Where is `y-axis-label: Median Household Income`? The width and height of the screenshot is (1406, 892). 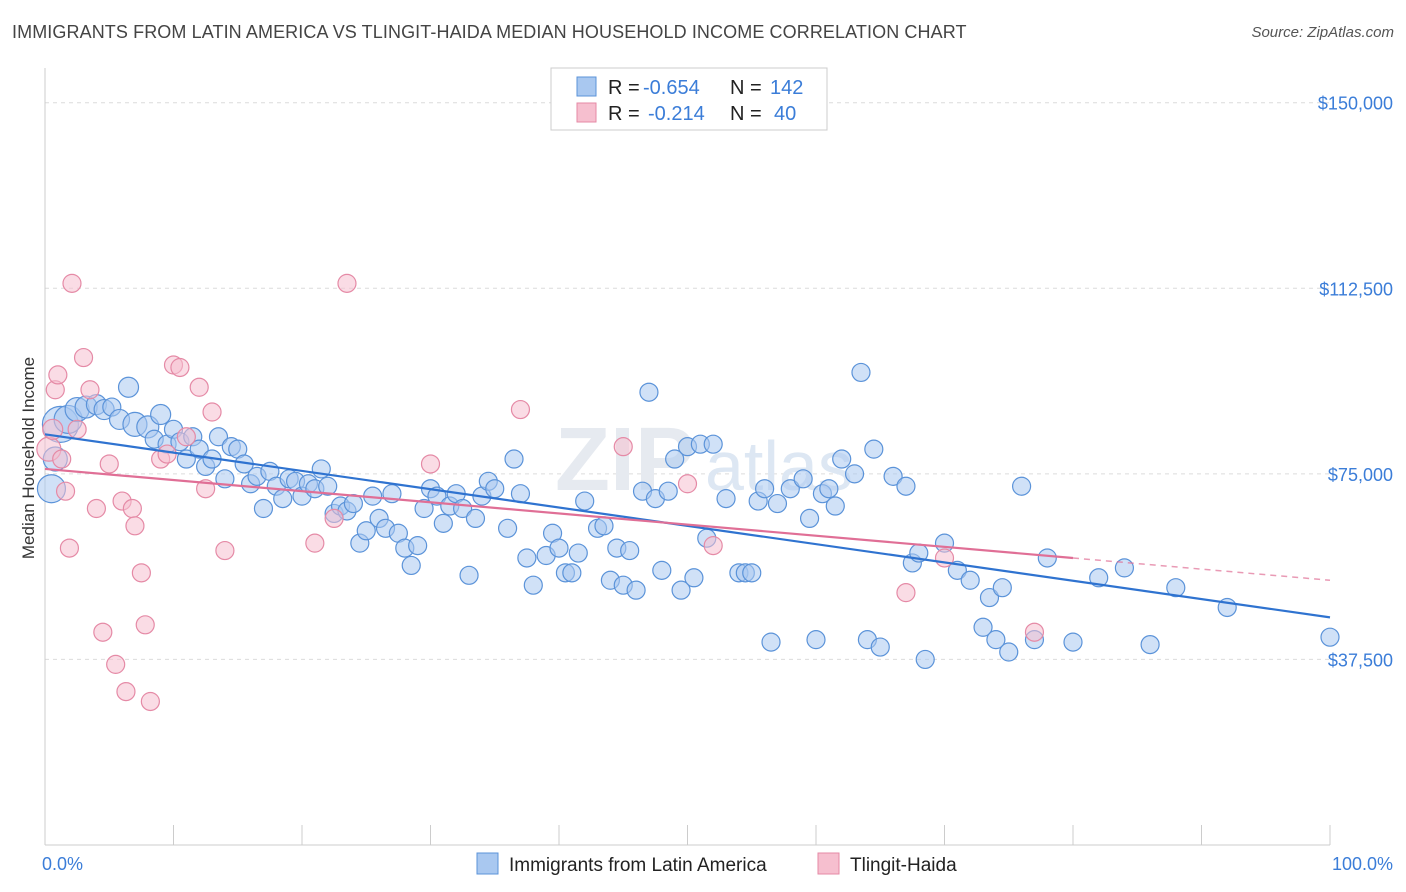
y-axis-label: Median Household Income is located at coordinates (28, 458).